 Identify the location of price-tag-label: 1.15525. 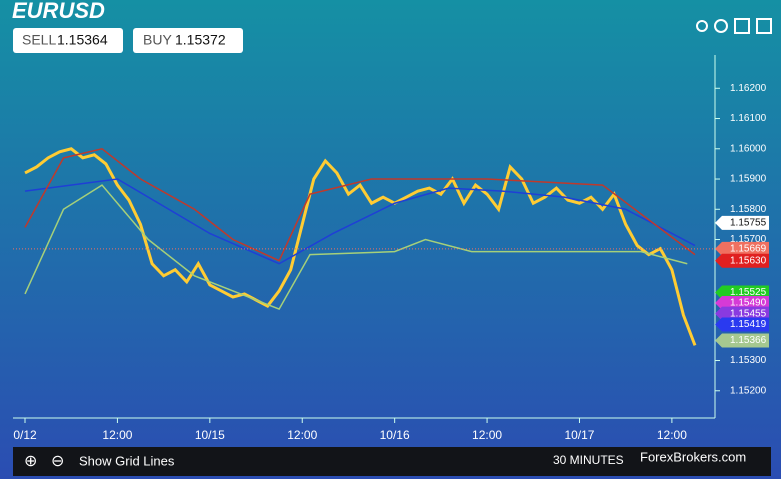
(748, 292).